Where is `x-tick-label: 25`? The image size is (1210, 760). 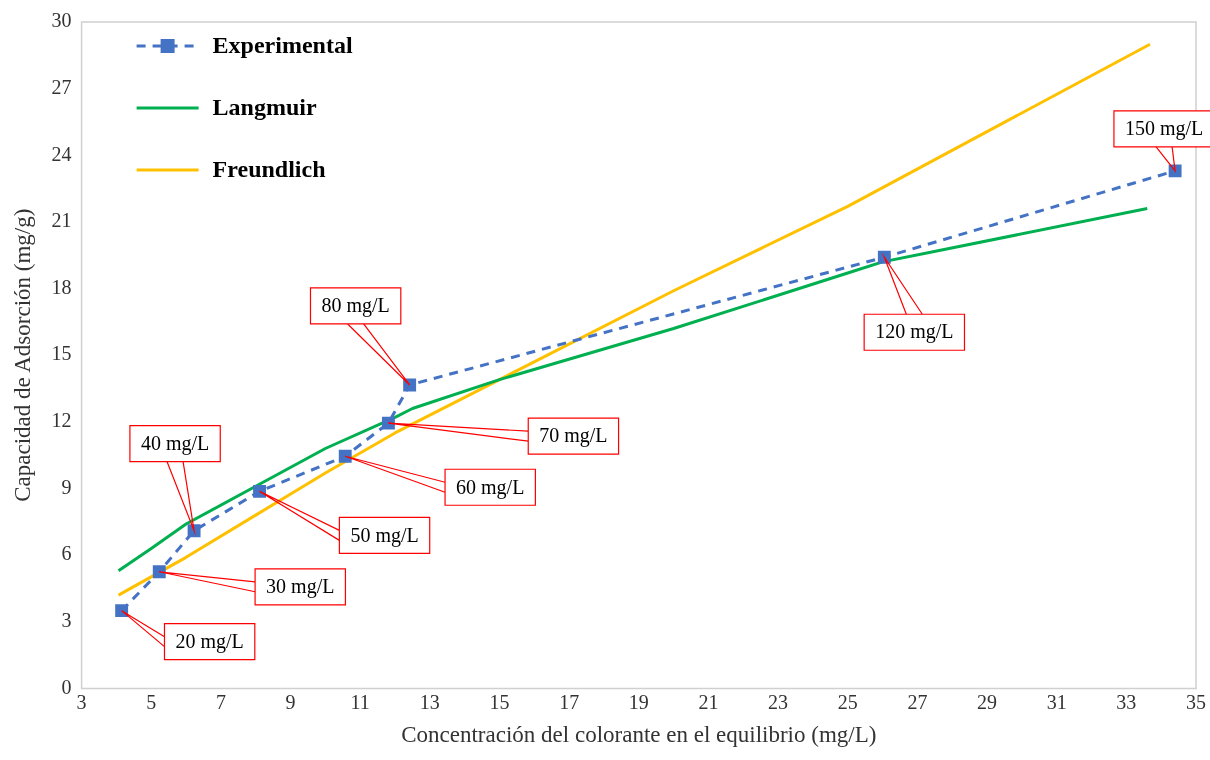 x-tick-label: 25 is located at coordinates (847, 701).